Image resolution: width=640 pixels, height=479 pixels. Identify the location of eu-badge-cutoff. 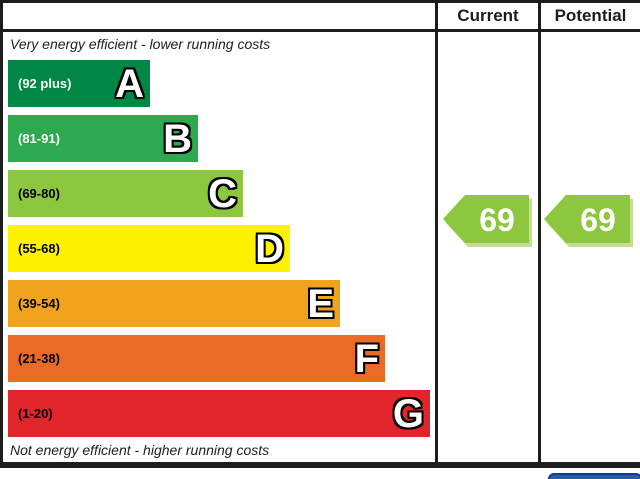
(594, 476).